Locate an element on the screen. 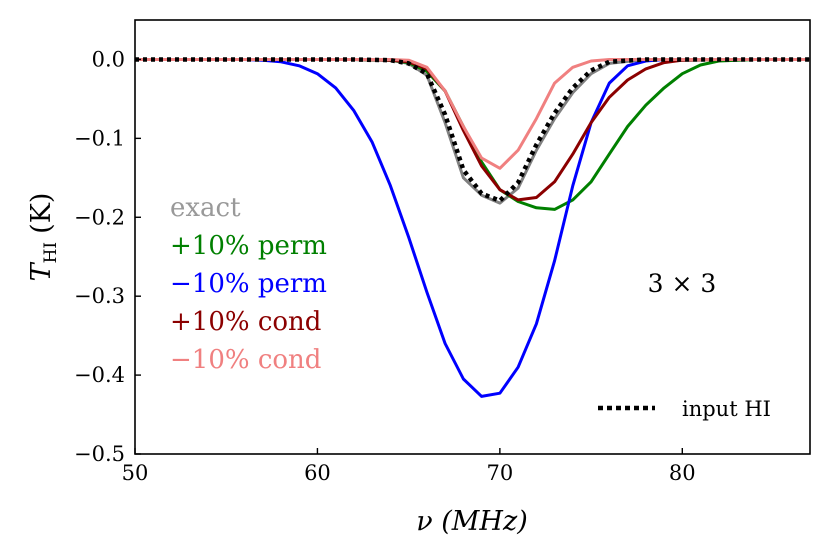 Image resolution: width=830 pixels, height=554 pixels. y-tick-label: −0.3 is located at coordinates (99, 296).